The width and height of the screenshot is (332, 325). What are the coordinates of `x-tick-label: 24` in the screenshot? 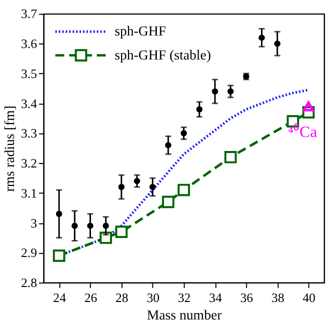 It's located at (60, 297).